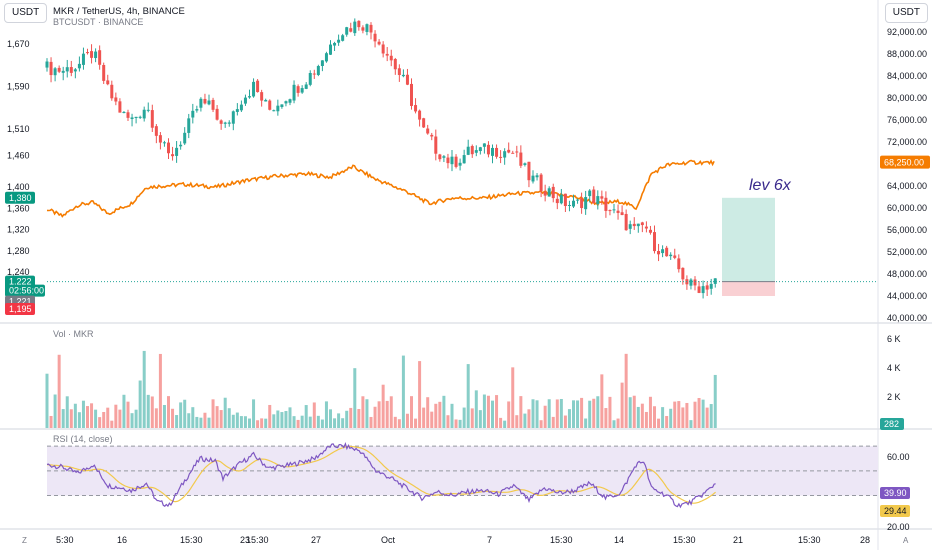 Image resolution: width=932 pixels, height=555 pixels. What do you see at coordinates (757, 236) in the screenshot?
I see `long-position-tool: lev 6x` at bounding box center [757, 236].